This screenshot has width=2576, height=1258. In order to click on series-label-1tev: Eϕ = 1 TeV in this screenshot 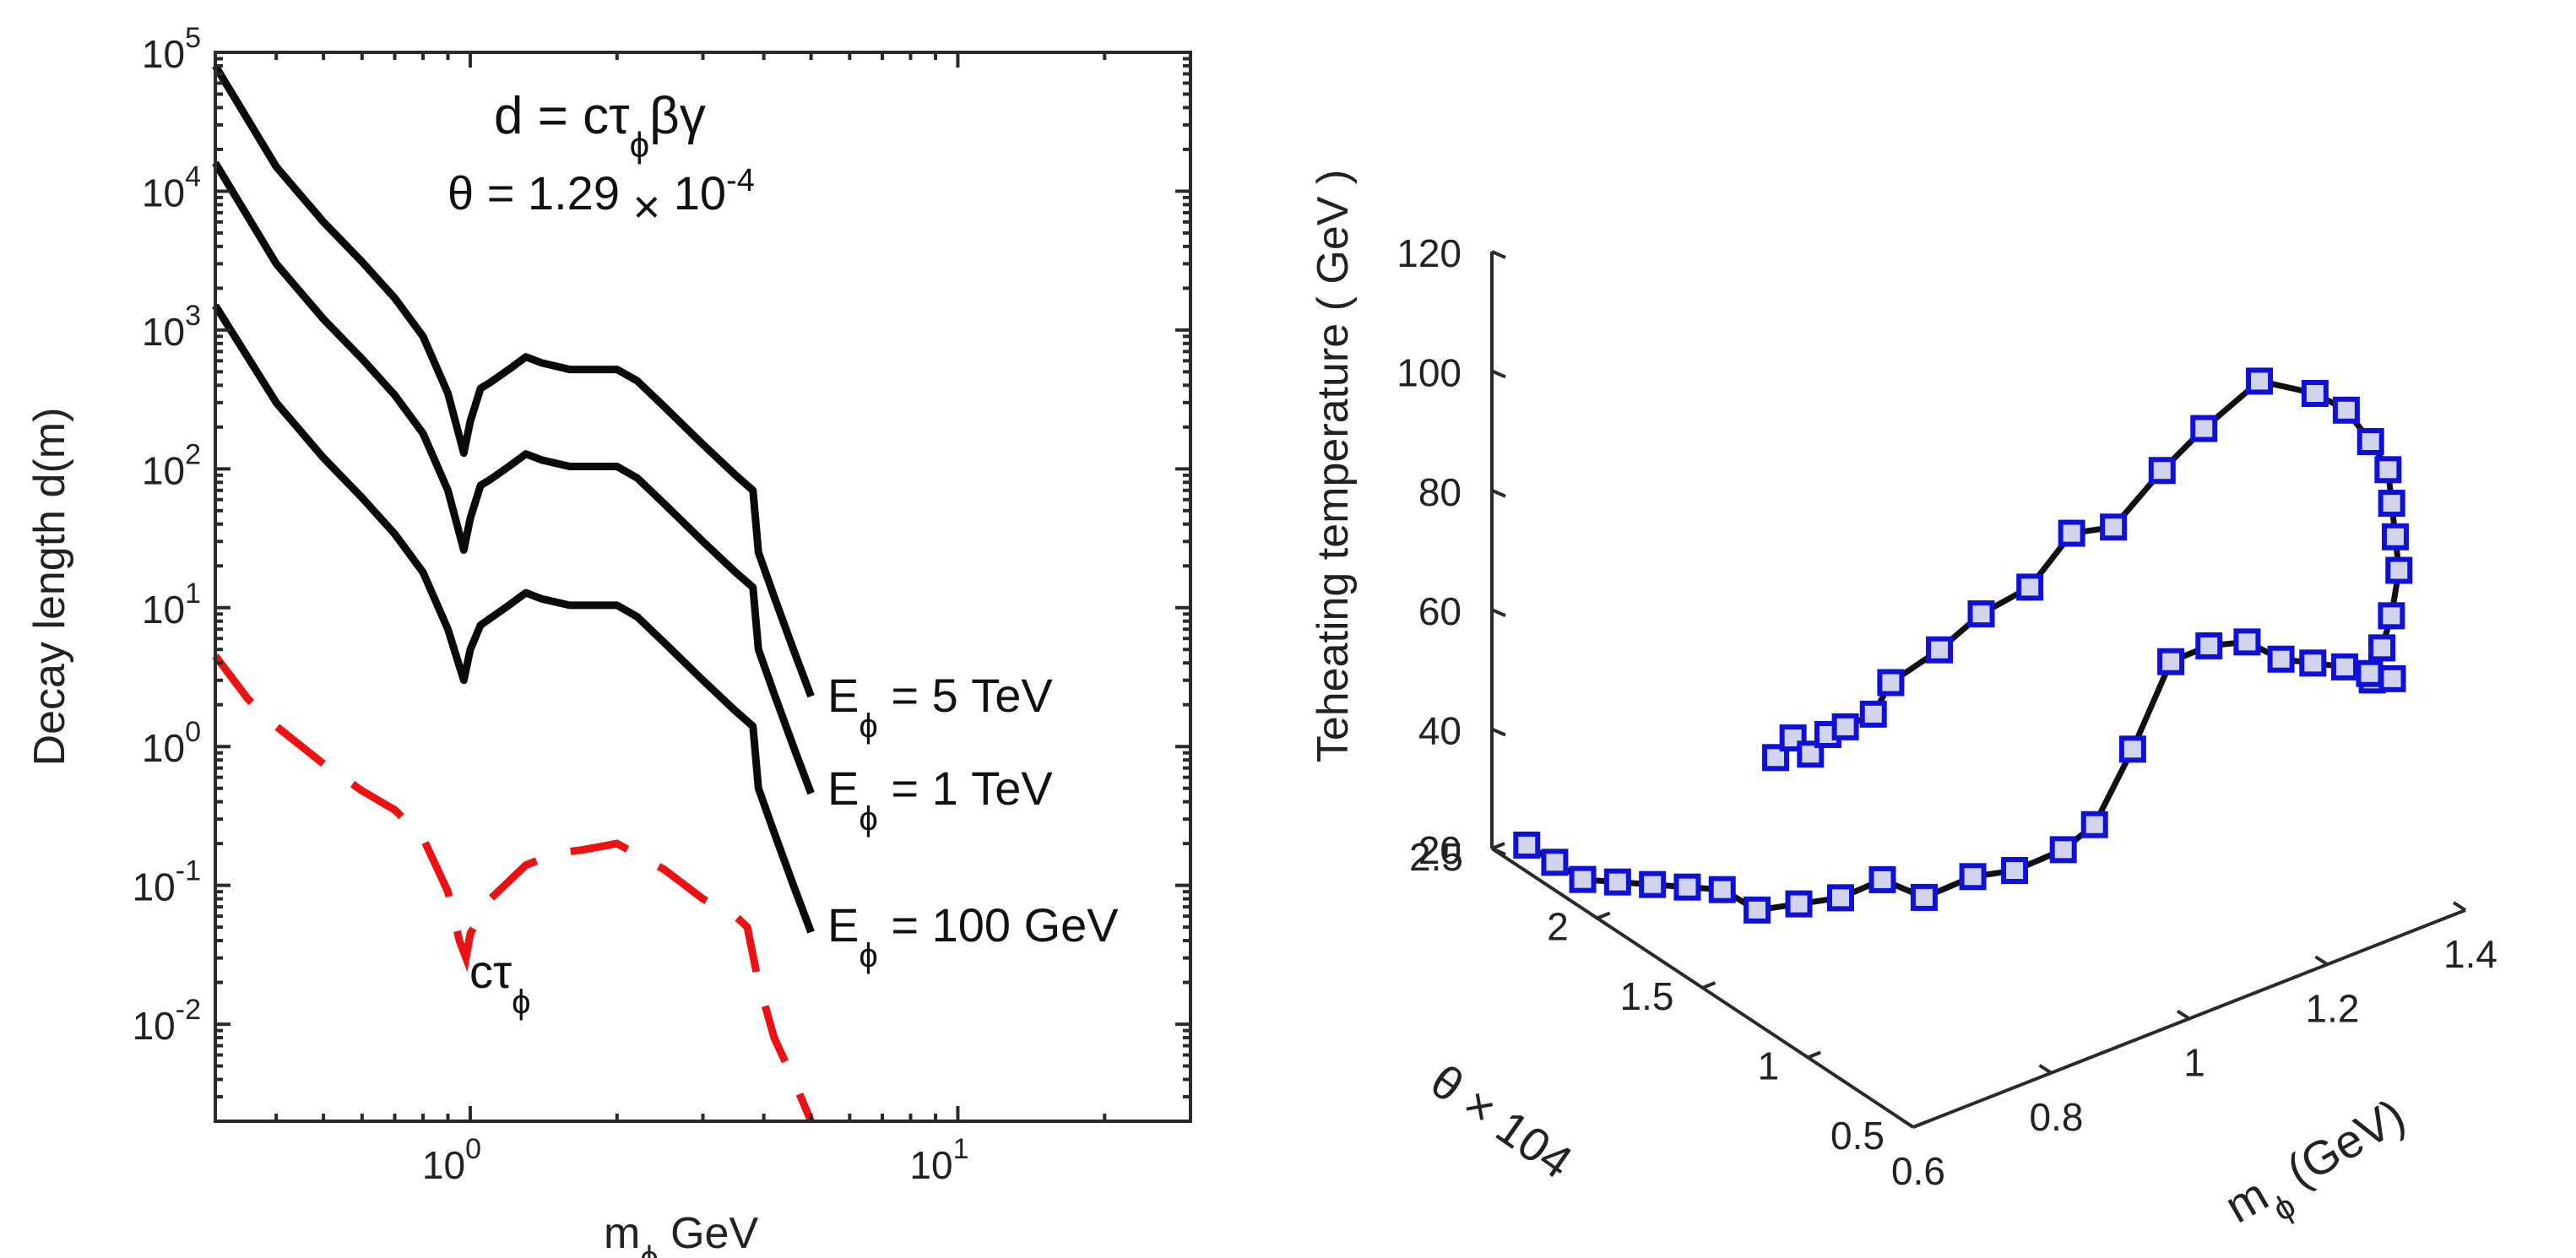, I will do `click(940, 800)`.